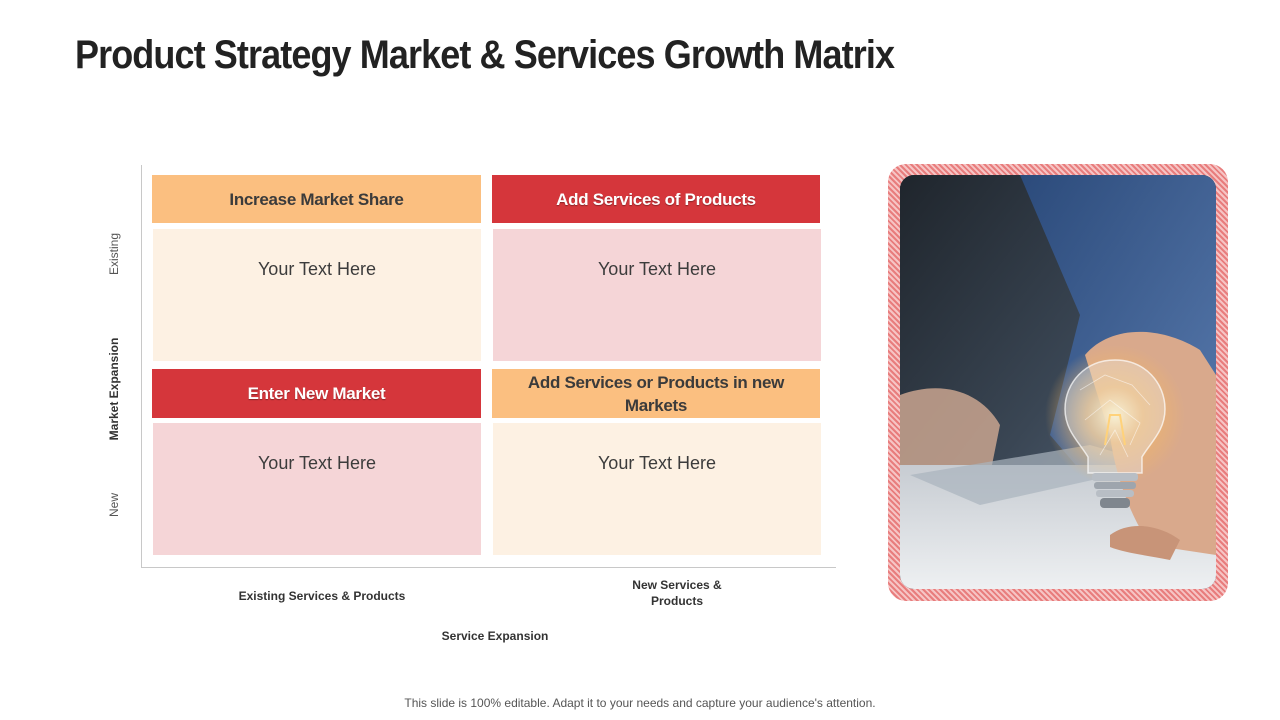 The image size is (1280, 720). What do you see at coordinates (114, 505) in the screenshot?
I see `y-axis-new-label: New` at bounding box center [114, 505].